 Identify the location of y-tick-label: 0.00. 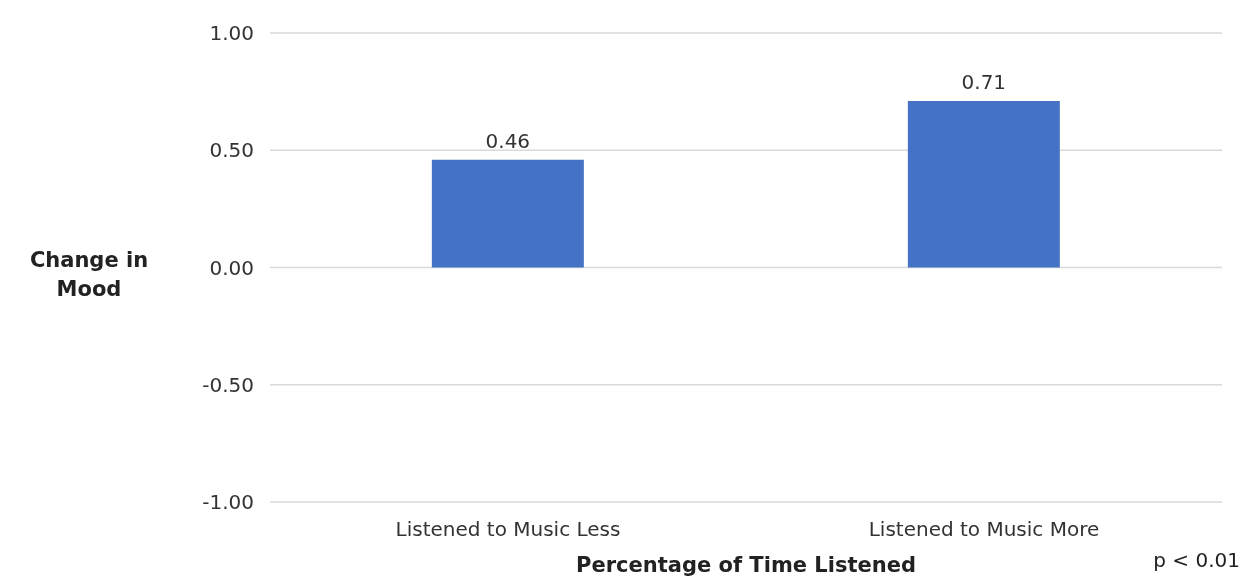
(231, 267).